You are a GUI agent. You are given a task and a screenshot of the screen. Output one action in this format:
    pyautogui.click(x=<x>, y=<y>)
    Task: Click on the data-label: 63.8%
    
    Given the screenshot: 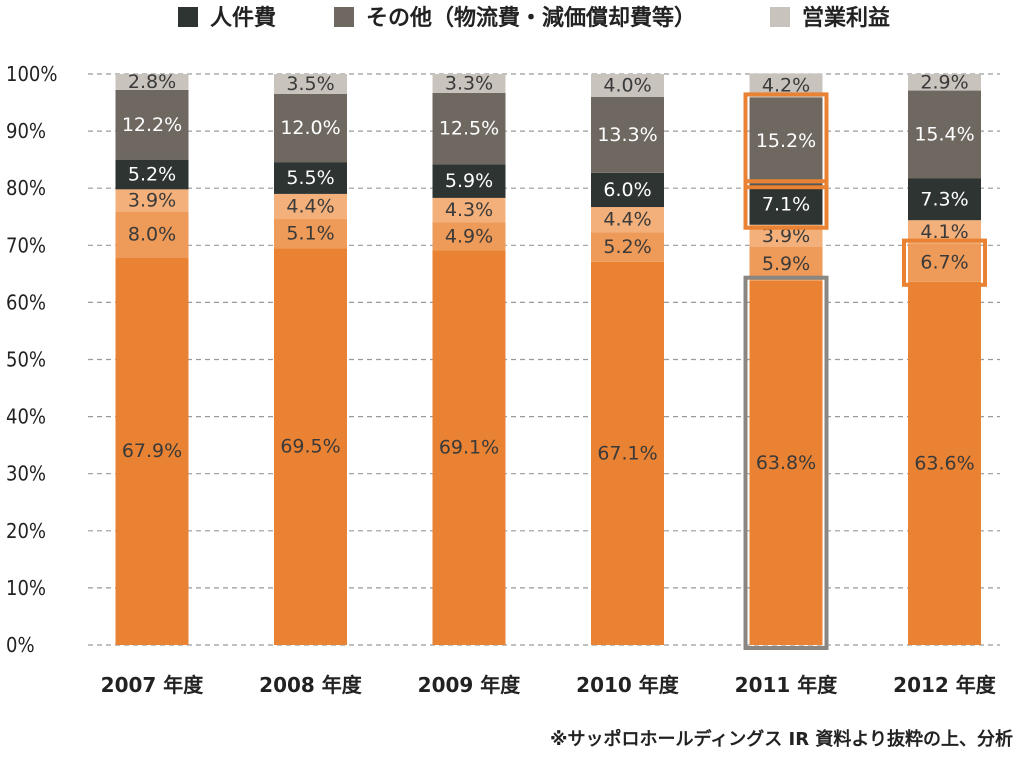 What is the action you would take?
    pyautogui.click(x=786, y=463)
    